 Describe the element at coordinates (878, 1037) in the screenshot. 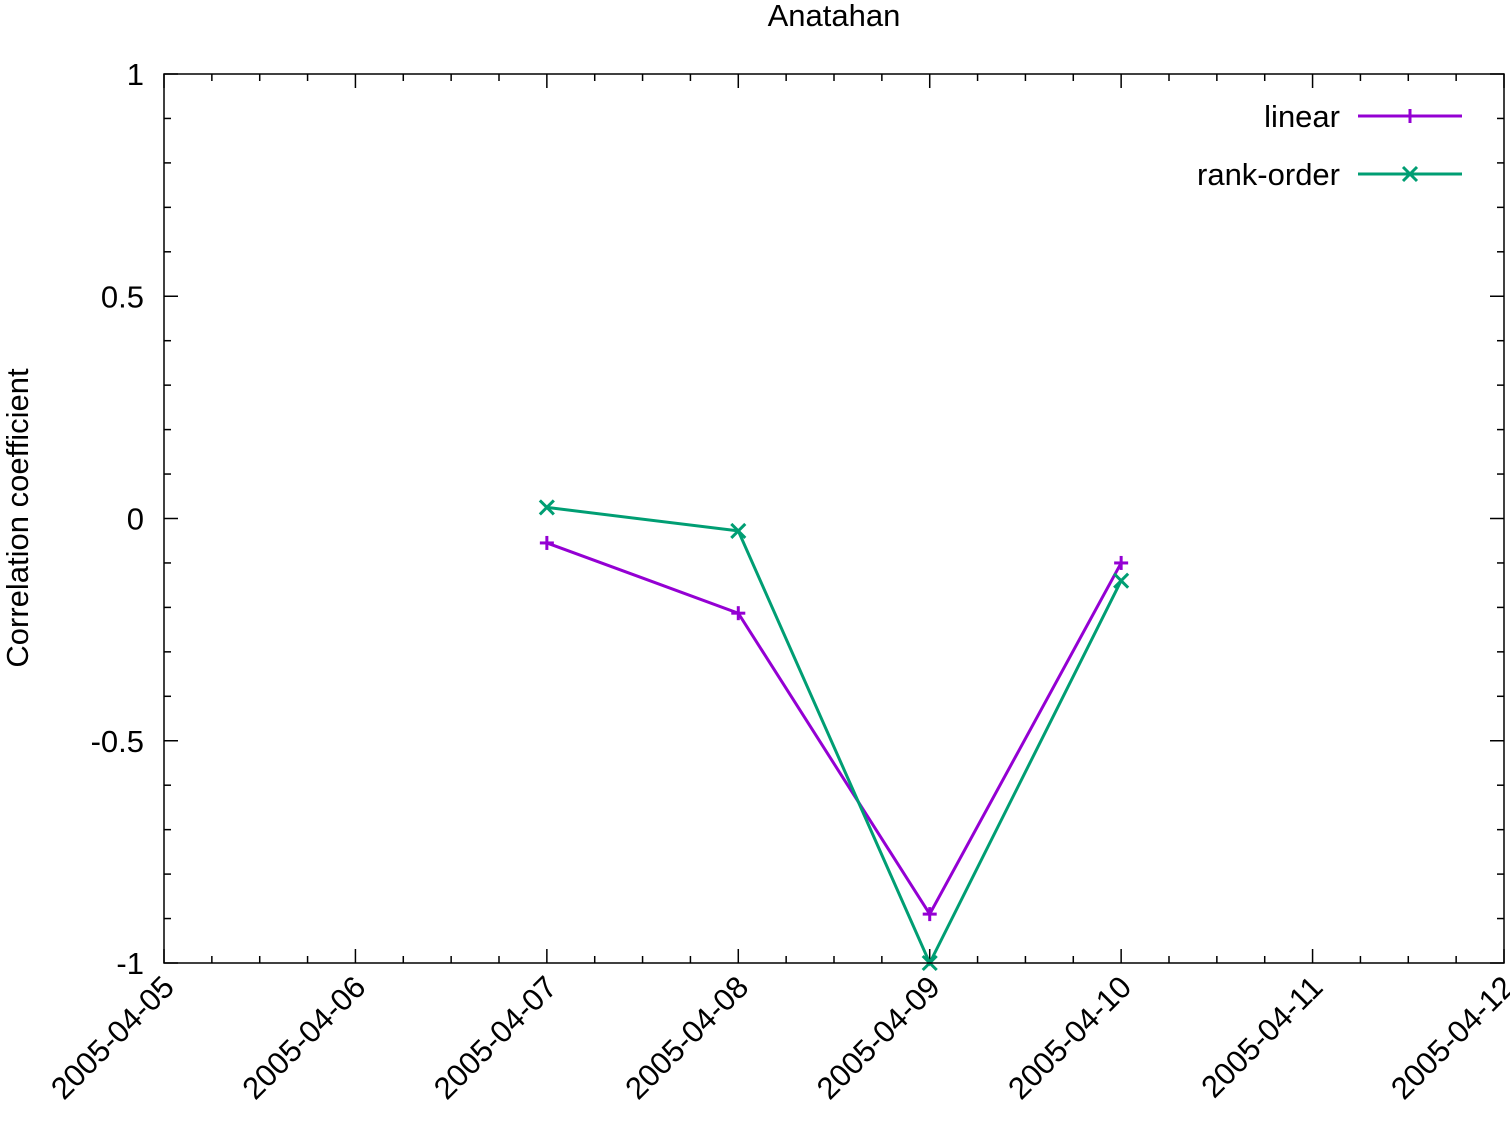

I see `x-tick-label: 2005-04-09` at that location.